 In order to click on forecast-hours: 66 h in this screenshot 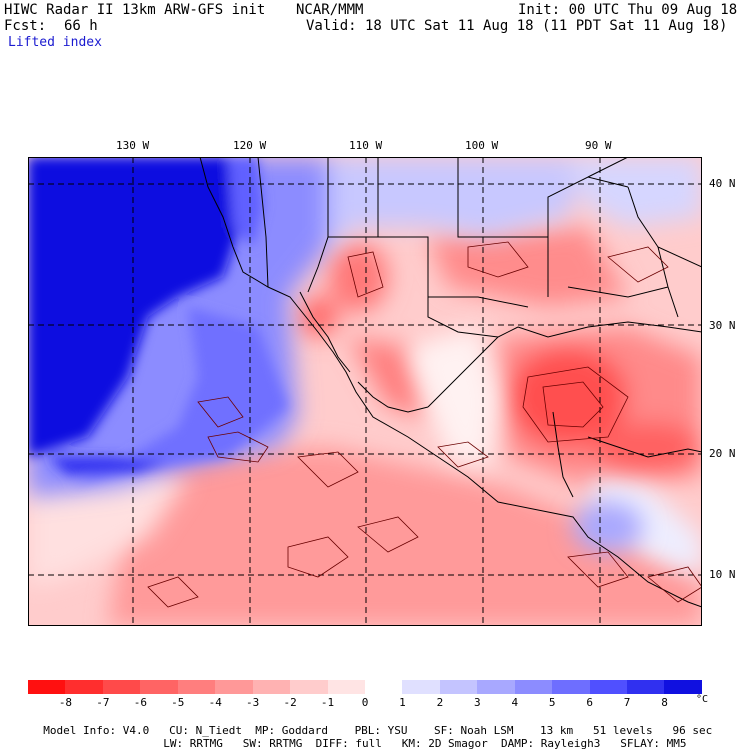, I will do `click(81, 26)`.